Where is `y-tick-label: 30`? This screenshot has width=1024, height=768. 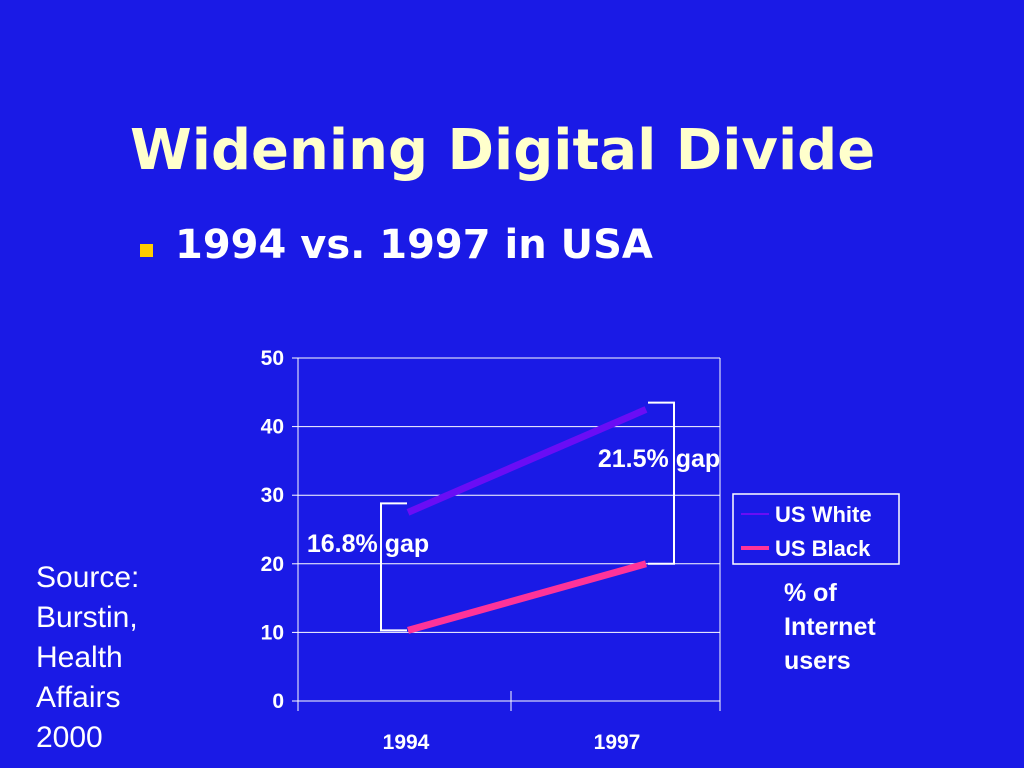
y-tick-label: 30 is located at coordinates (272, 495).